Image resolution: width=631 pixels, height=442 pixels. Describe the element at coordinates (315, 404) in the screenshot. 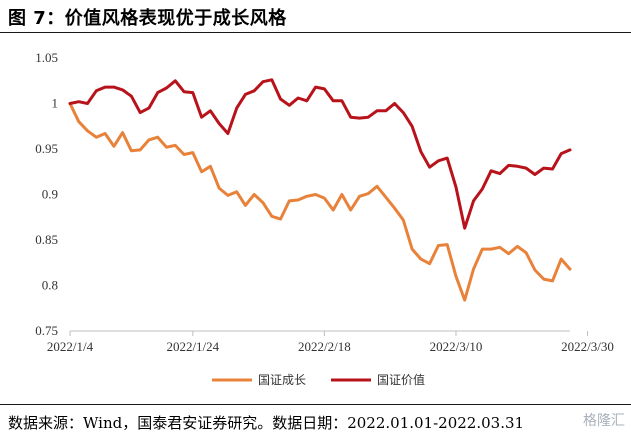

I see `source-rule` at that location.